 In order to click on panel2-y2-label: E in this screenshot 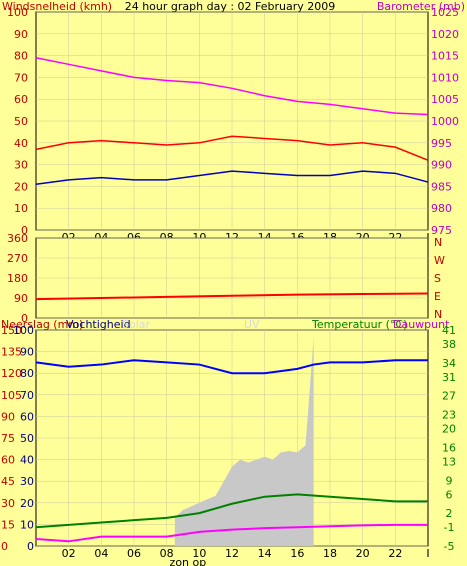, I will do `click(437, 296)`.